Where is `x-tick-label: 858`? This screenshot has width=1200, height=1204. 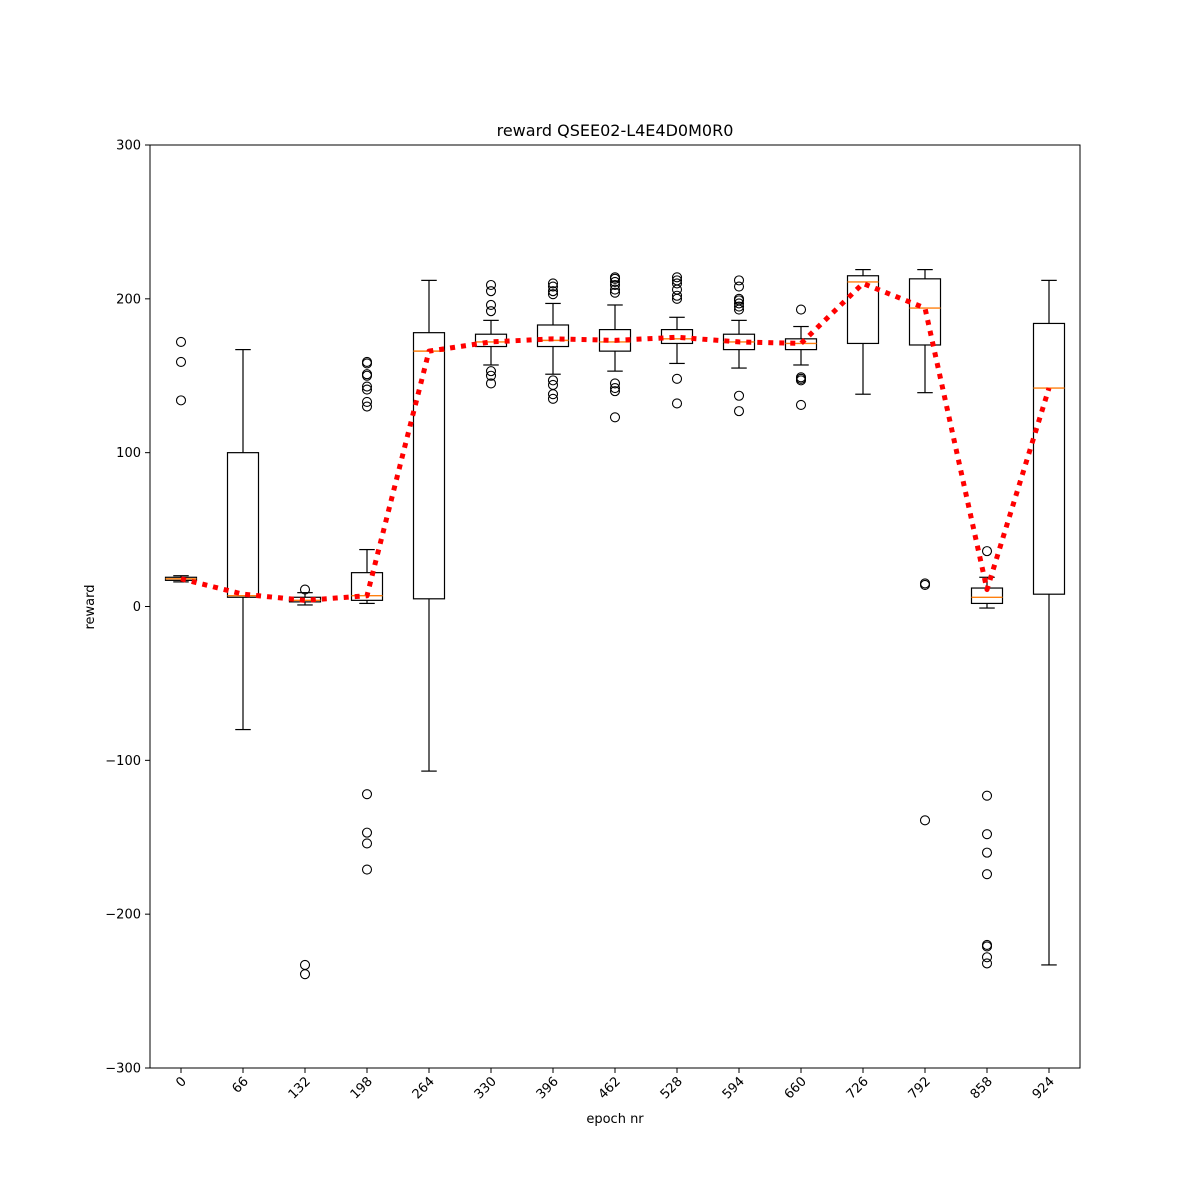 x-tick-label: 858 is located at coordinates (982, 1088).